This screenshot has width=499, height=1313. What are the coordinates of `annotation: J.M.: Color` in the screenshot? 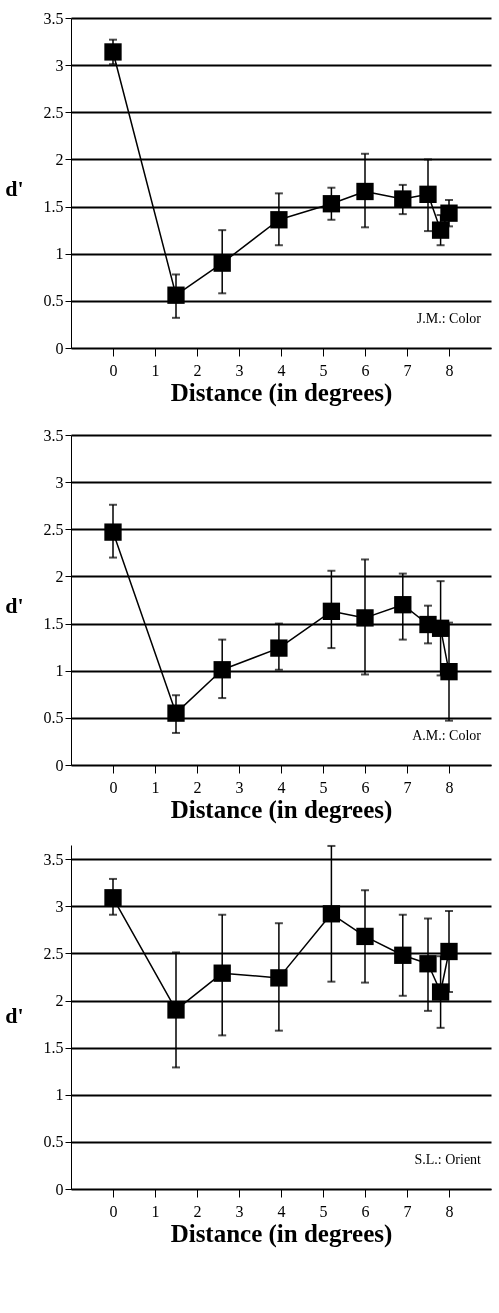 It's located at (449, 318).